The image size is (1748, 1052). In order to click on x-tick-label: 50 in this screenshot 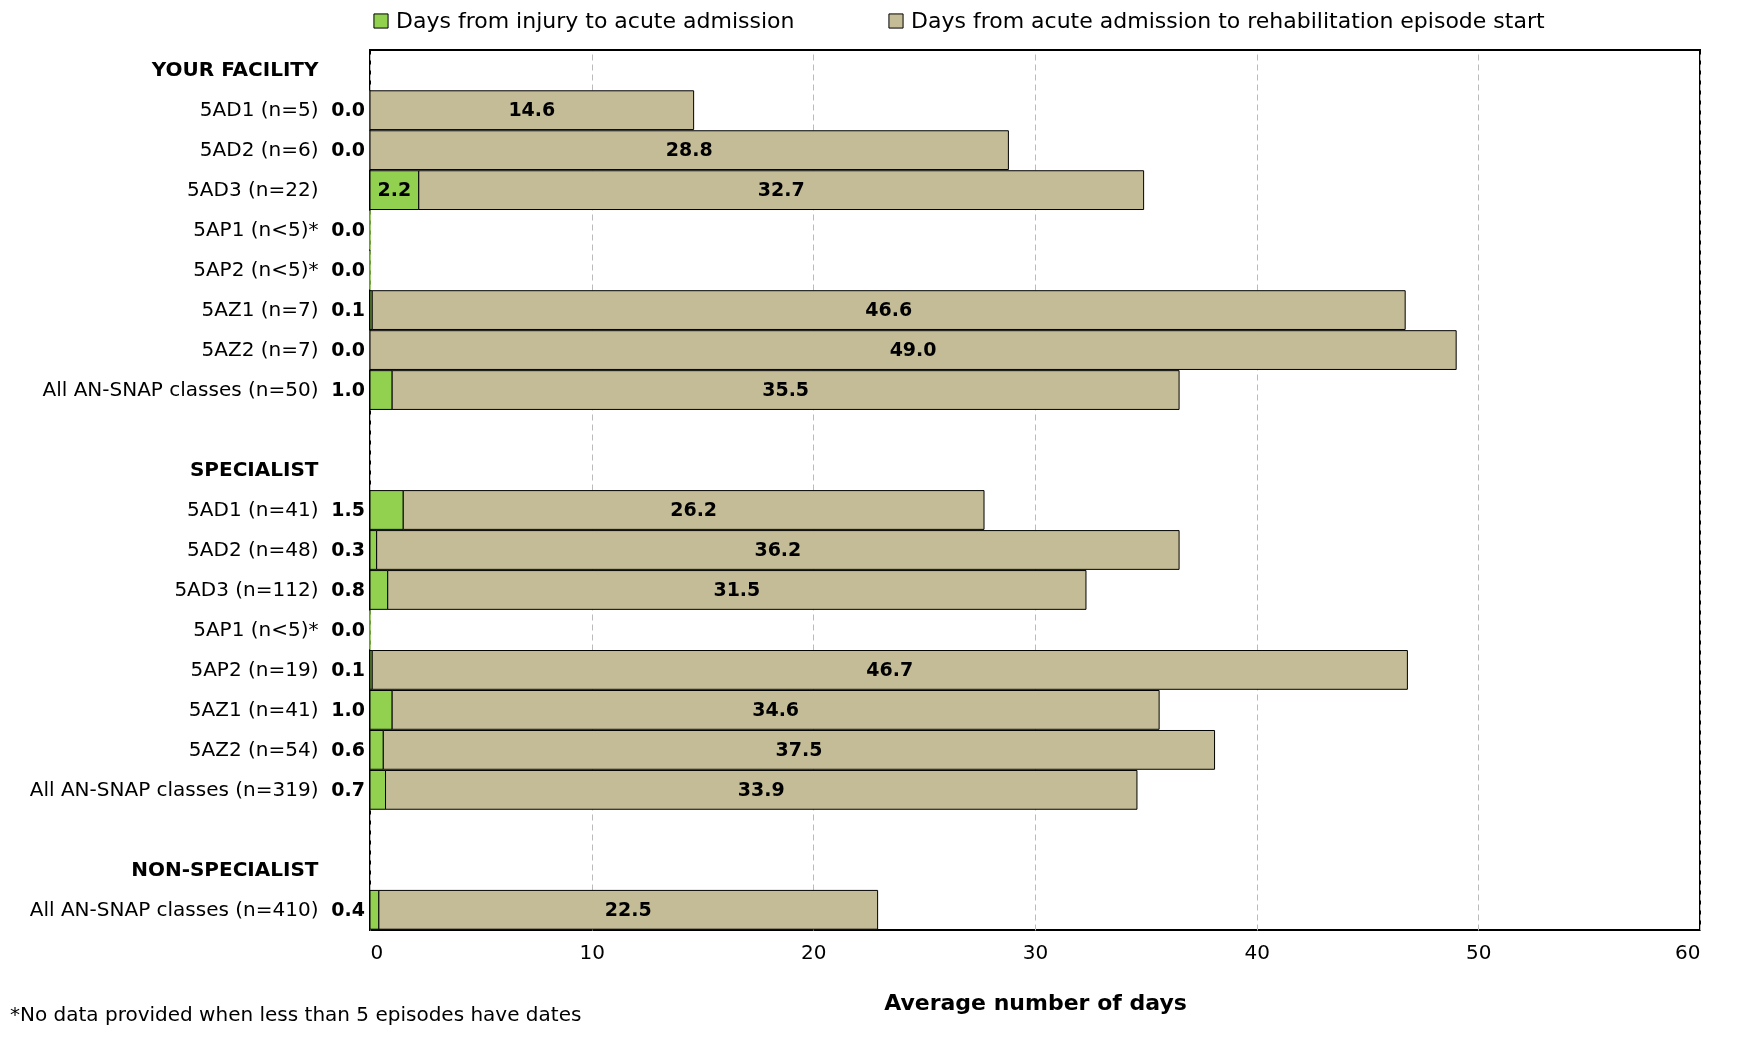, I will do `click(1479, 951)`.